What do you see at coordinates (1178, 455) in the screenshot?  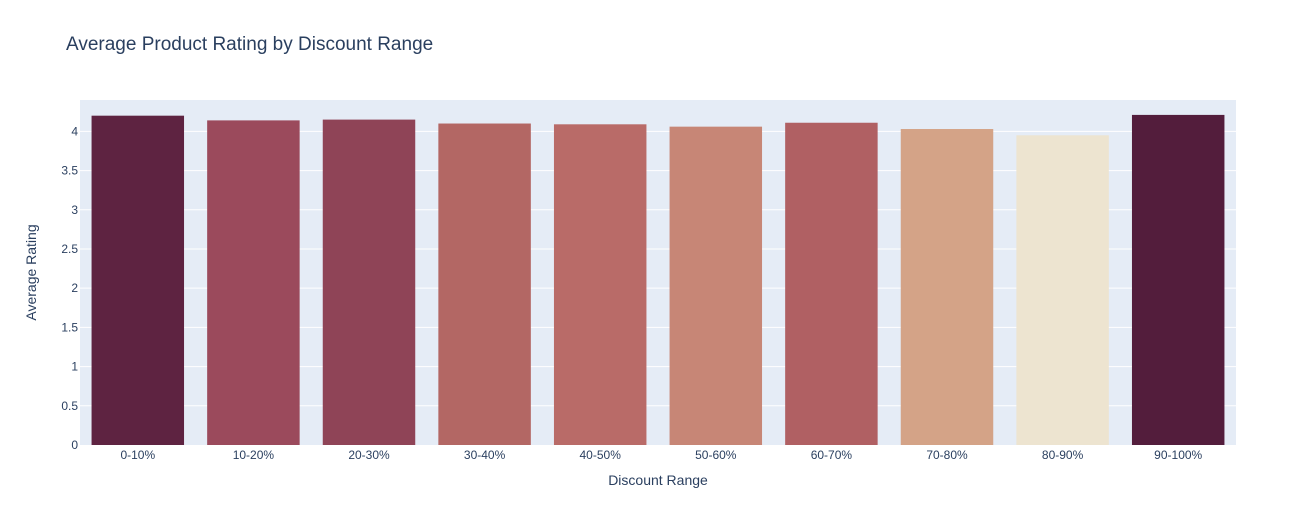 I see `x-tick-label: 90-100%` at bounding box center [1178, 455].